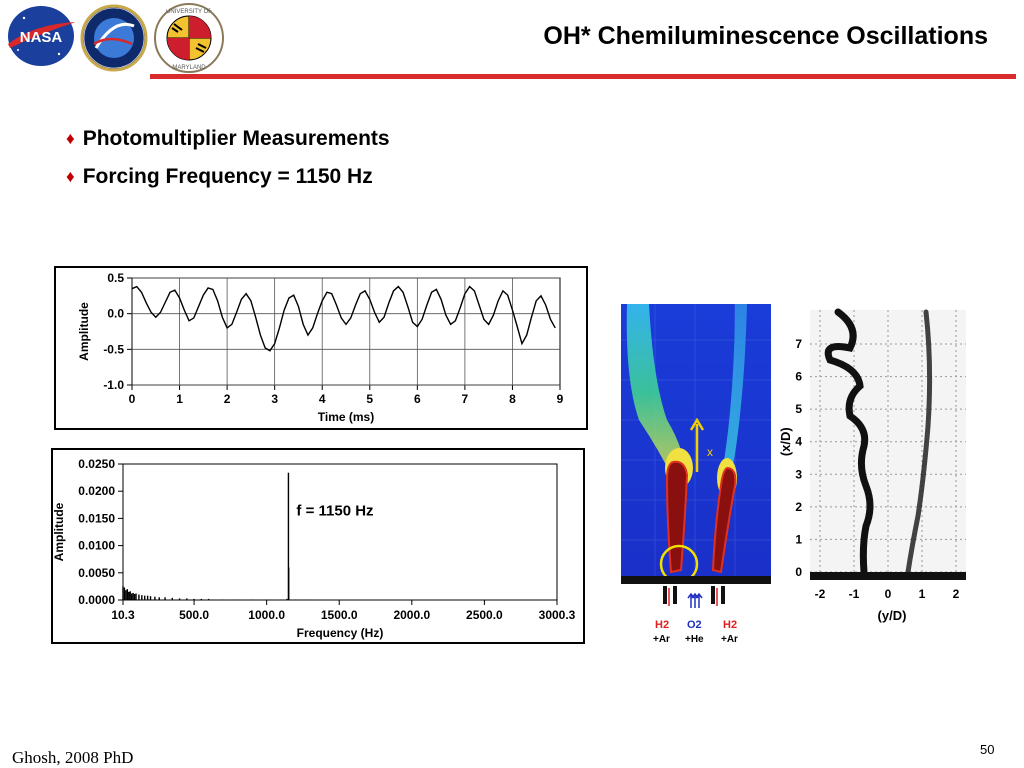  Describe the element at coordinates (96, 600) in the screenshot. I see `y-tick-label: 0.0000` at that location.